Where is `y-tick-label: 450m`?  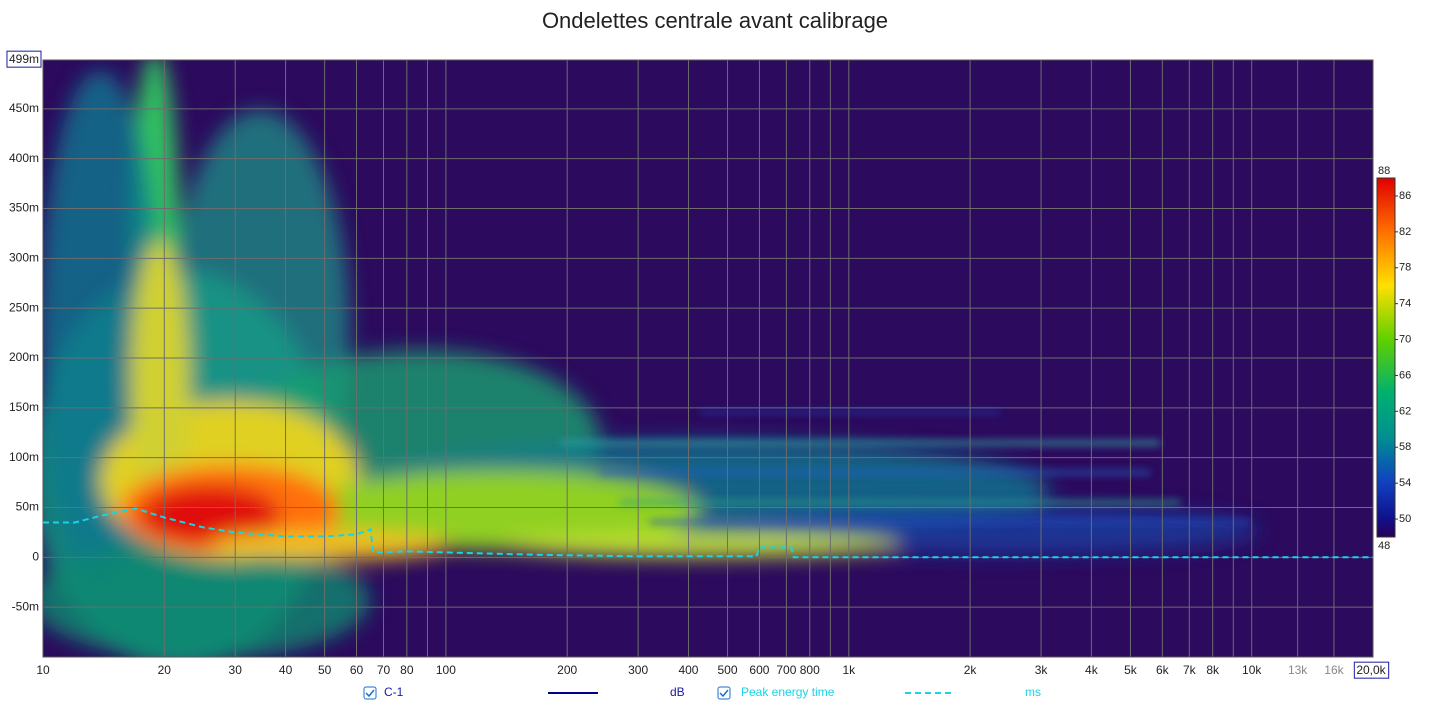 y-tick-label: 450m is located at coordinates (24, 108).